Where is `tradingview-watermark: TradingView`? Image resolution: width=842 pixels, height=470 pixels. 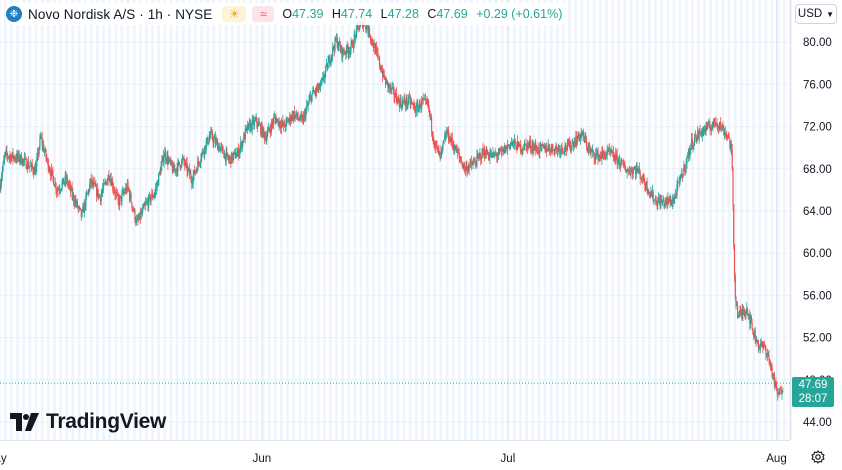 tradingview-watermark: TradingView is located at coordinates (88, 422).